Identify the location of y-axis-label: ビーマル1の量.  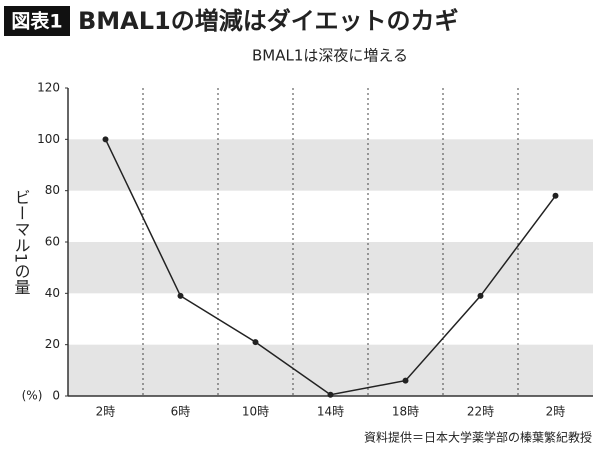
(21, 242).